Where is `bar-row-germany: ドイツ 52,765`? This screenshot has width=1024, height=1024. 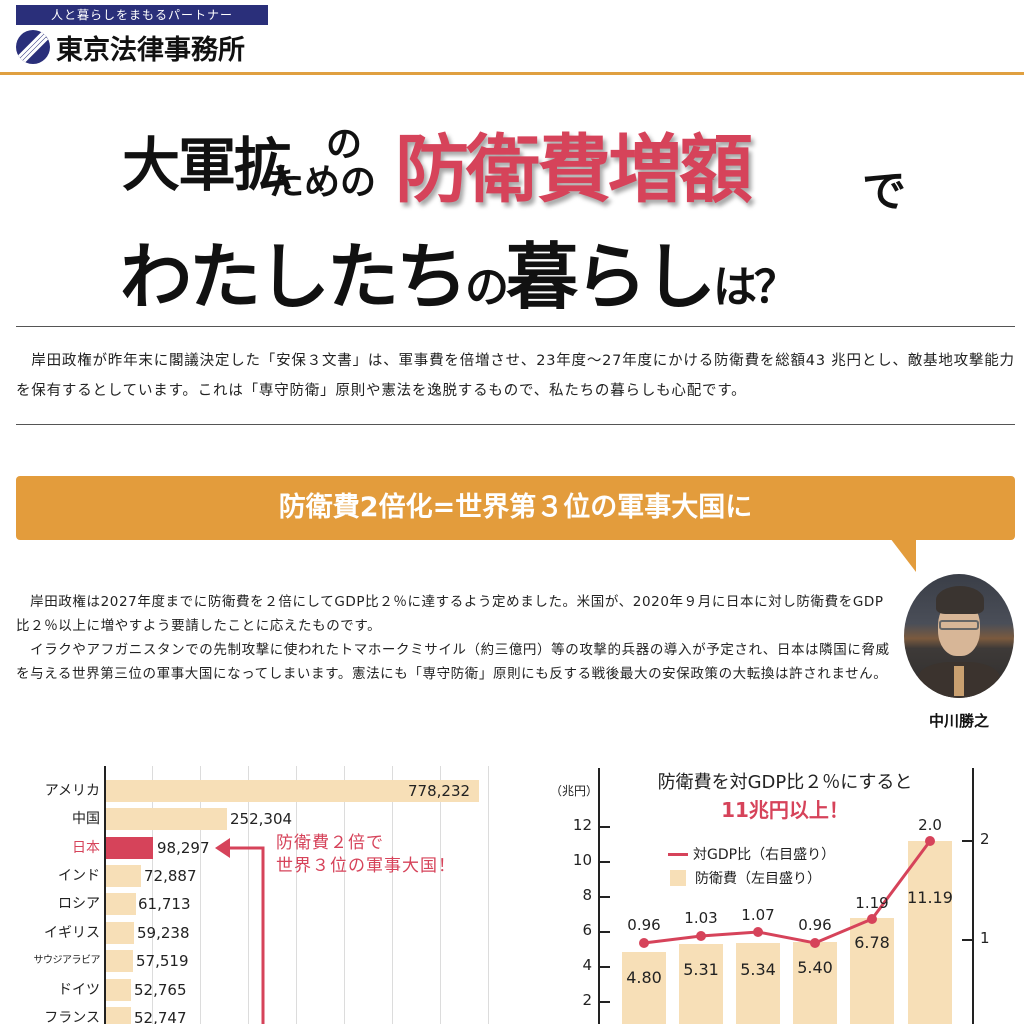
bar-row-germany: ドイツ 52,765 is located at coordinates (122, 990).